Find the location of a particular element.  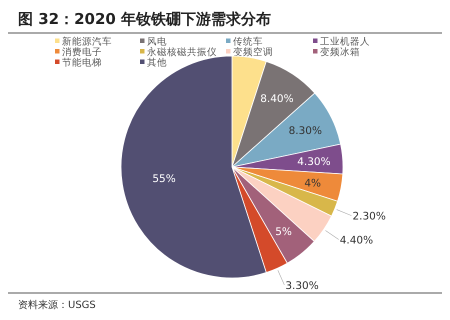

title: 图 32：2020 年钕铁硼下游需求分布 is located at coordinates (145, 19).